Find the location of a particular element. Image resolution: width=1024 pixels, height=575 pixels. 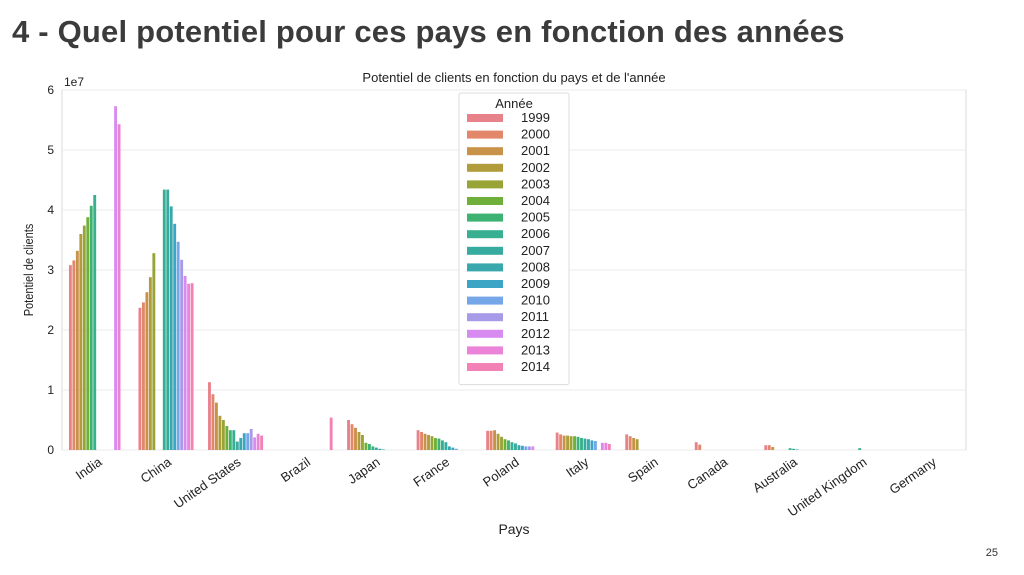

x-axis-label: Pays is located at coordinates (513, 529).